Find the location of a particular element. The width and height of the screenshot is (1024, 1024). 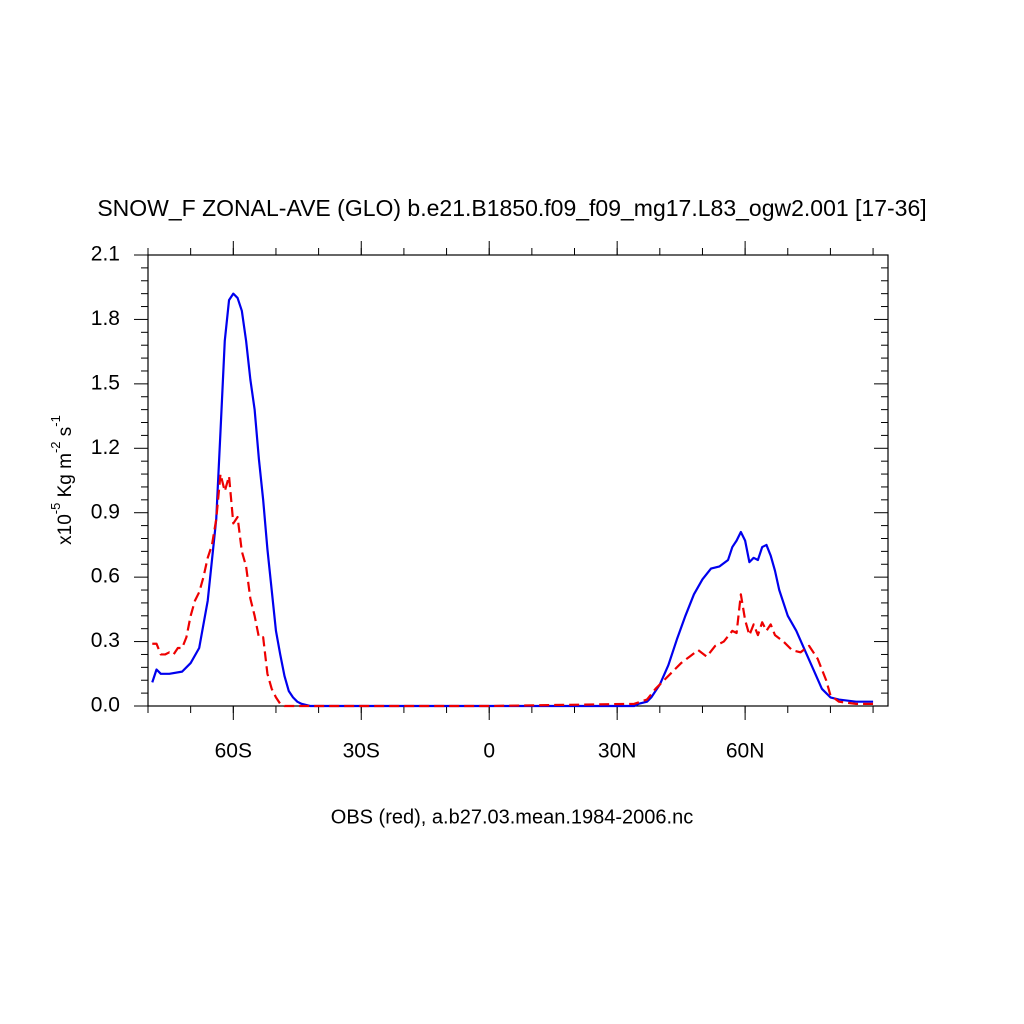

x-tick-label: 0 is located at coordinates (489, 751).